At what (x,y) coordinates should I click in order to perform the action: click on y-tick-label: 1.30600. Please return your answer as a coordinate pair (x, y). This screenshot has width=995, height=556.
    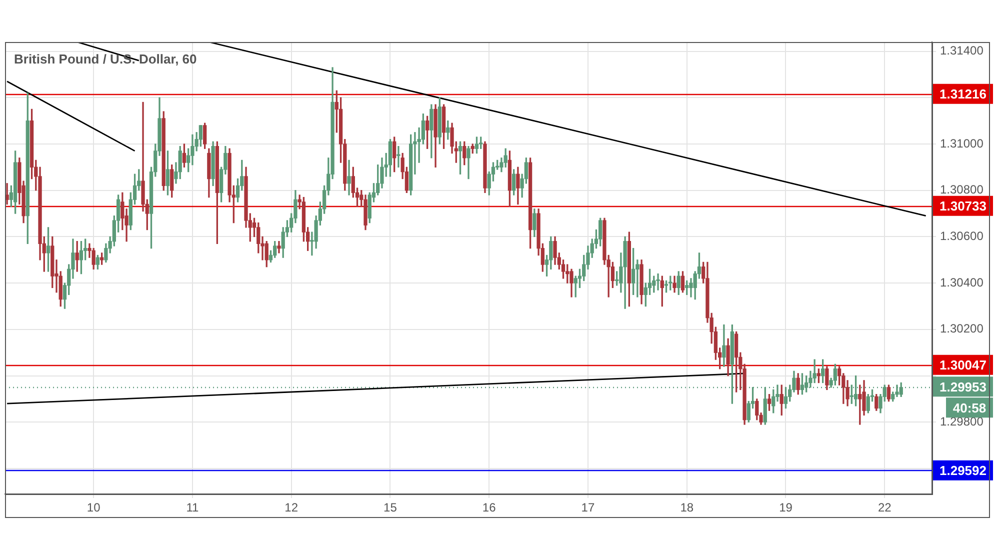
    Looking at the image, I should click on (962, 236).